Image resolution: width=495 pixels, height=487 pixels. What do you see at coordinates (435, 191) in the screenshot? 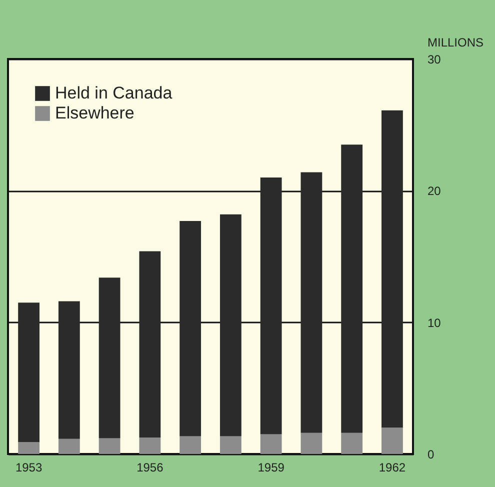
I see `y-tick-label: 20` at bounding box center [435, 191].